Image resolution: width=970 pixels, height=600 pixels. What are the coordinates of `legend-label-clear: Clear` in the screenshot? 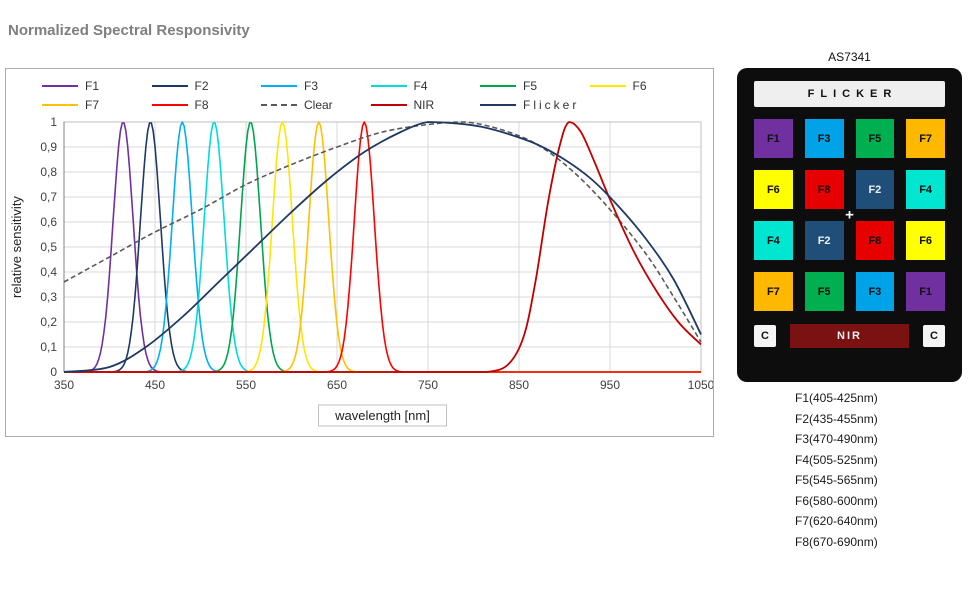 It's located at (318, 105).